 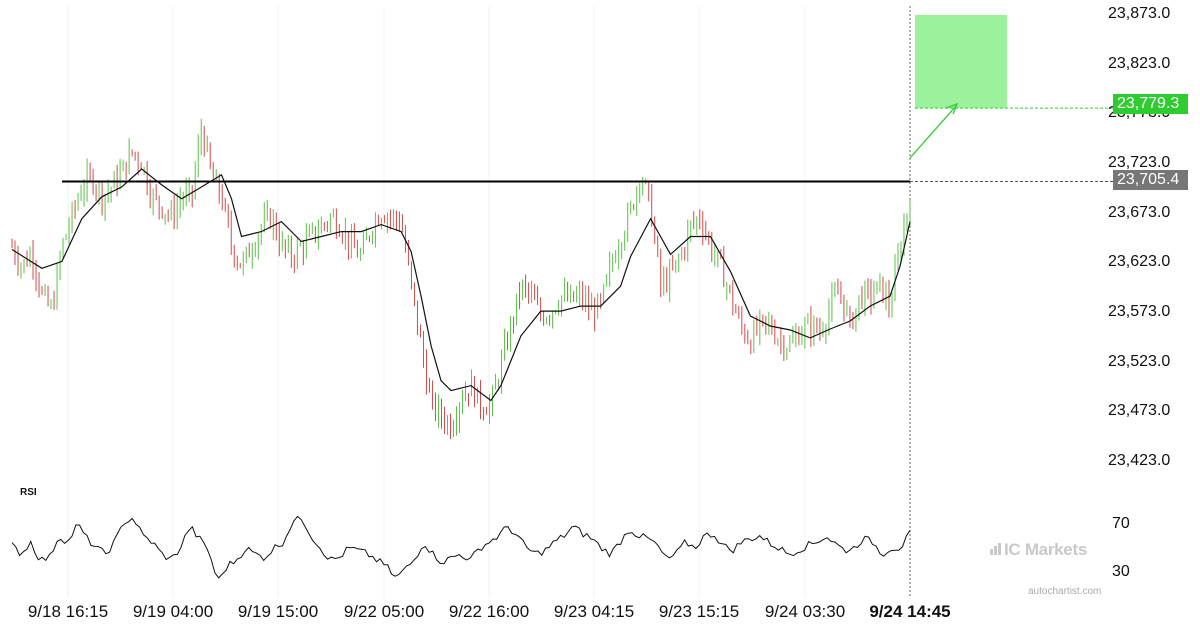 I want to click on price-tick-label: 23,673.0, so click(x=1139, y=212).